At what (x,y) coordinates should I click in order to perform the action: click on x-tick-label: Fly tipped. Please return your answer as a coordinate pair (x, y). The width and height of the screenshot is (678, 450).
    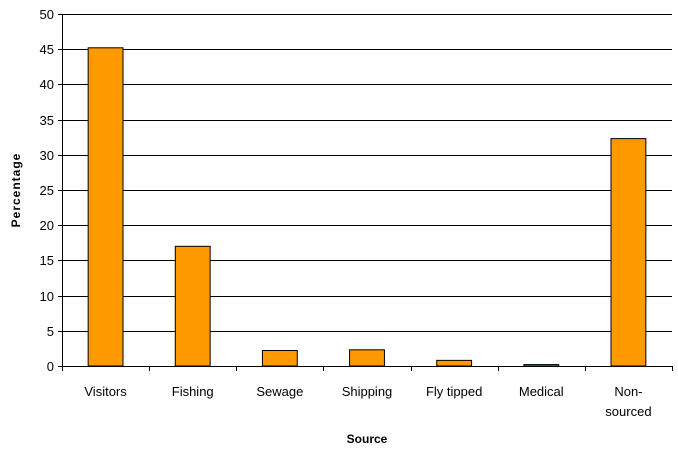
    Looking at the image, I should click on (454, 391).